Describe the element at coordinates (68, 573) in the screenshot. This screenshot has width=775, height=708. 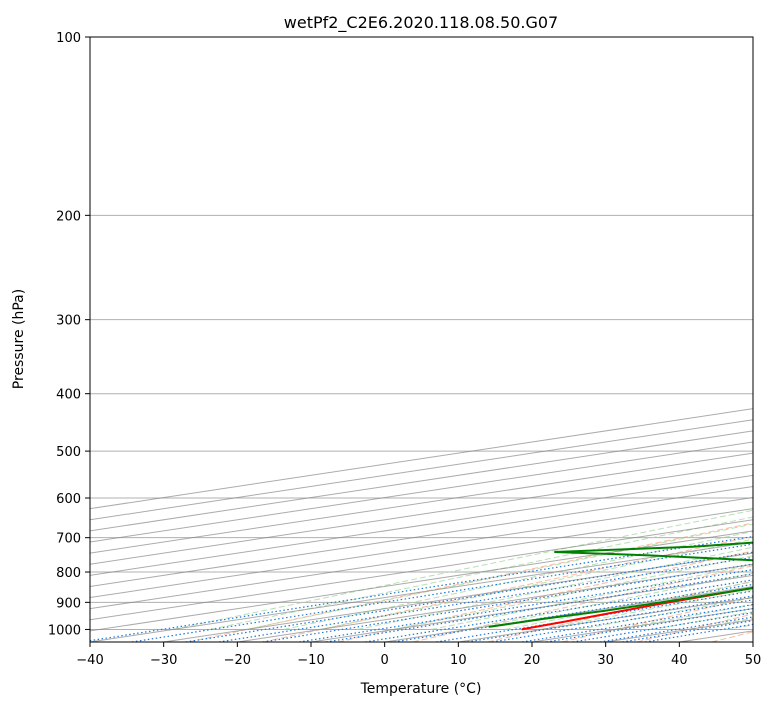
I see `y-tick-label: 800` at that location.